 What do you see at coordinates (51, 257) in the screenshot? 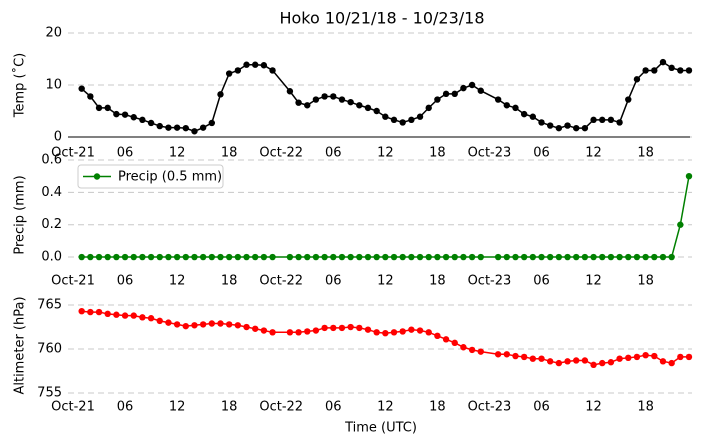
I see `y-tick-label: 0.0` at bounding box center [51, 257].